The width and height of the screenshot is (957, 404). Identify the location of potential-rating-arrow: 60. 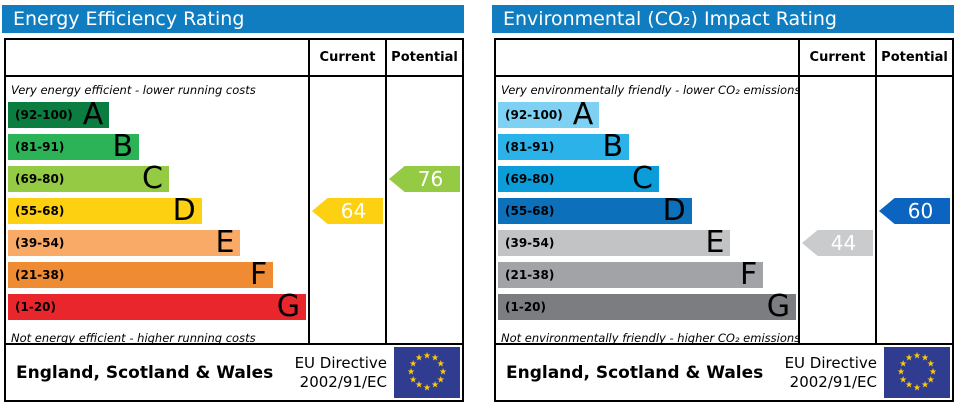
(914, 211).